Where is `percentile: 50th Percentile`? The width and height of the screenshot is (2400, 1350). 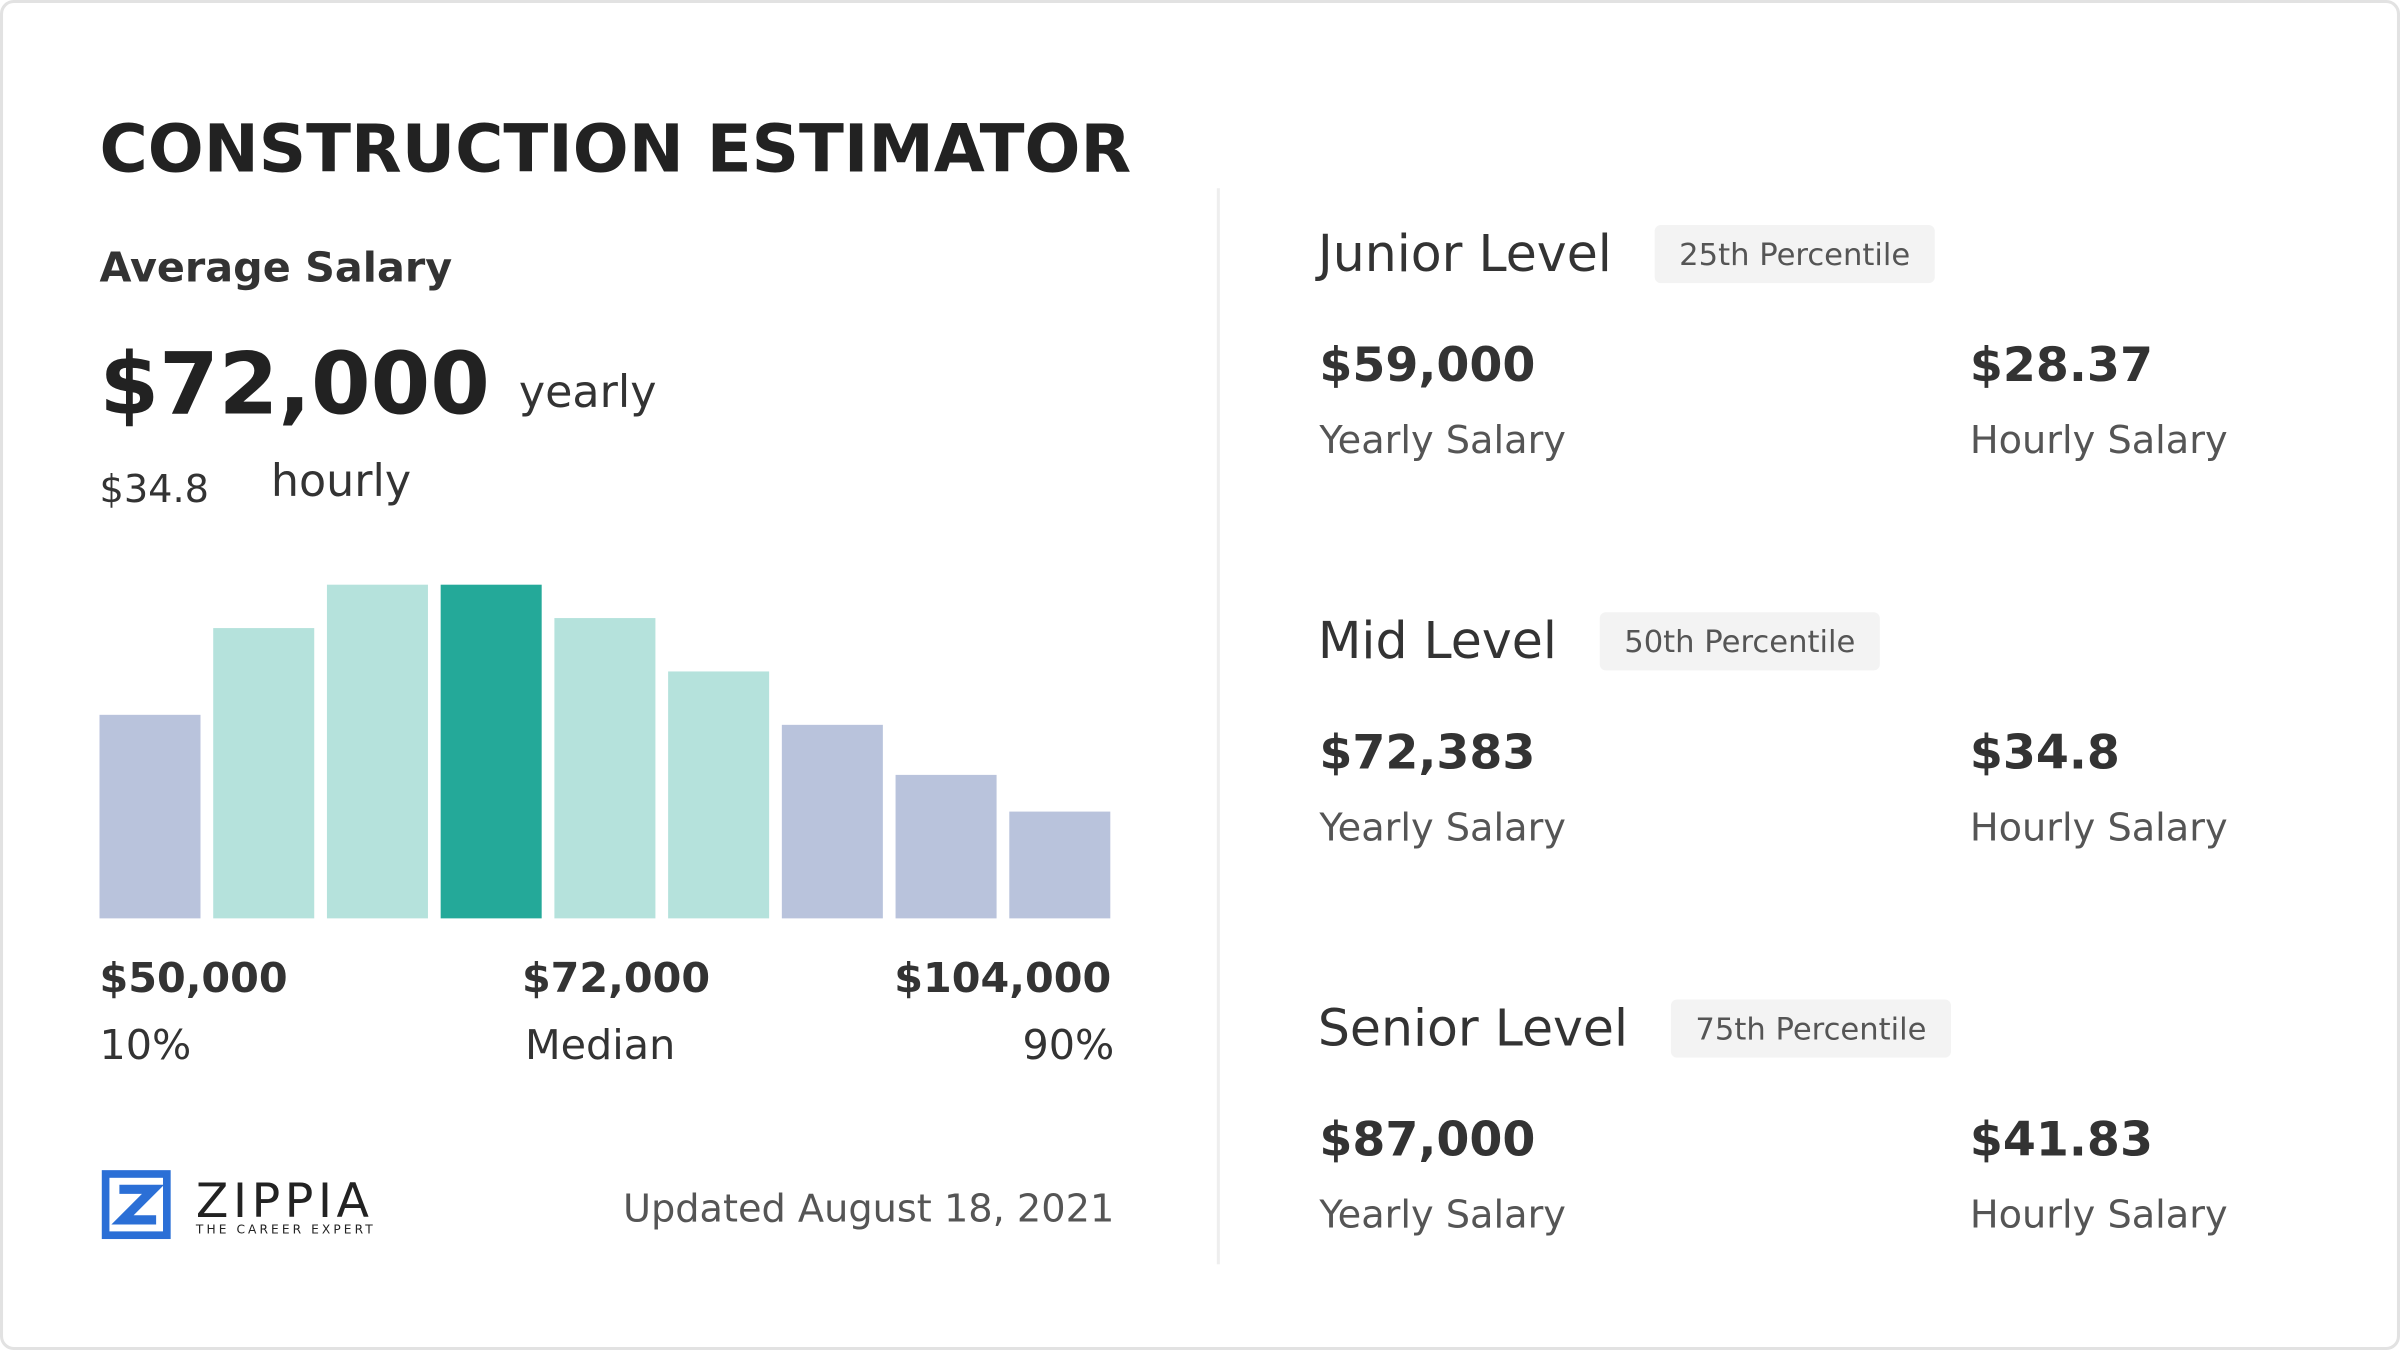 percentile: 50th Percentile is located at coordinates (1739, 642).